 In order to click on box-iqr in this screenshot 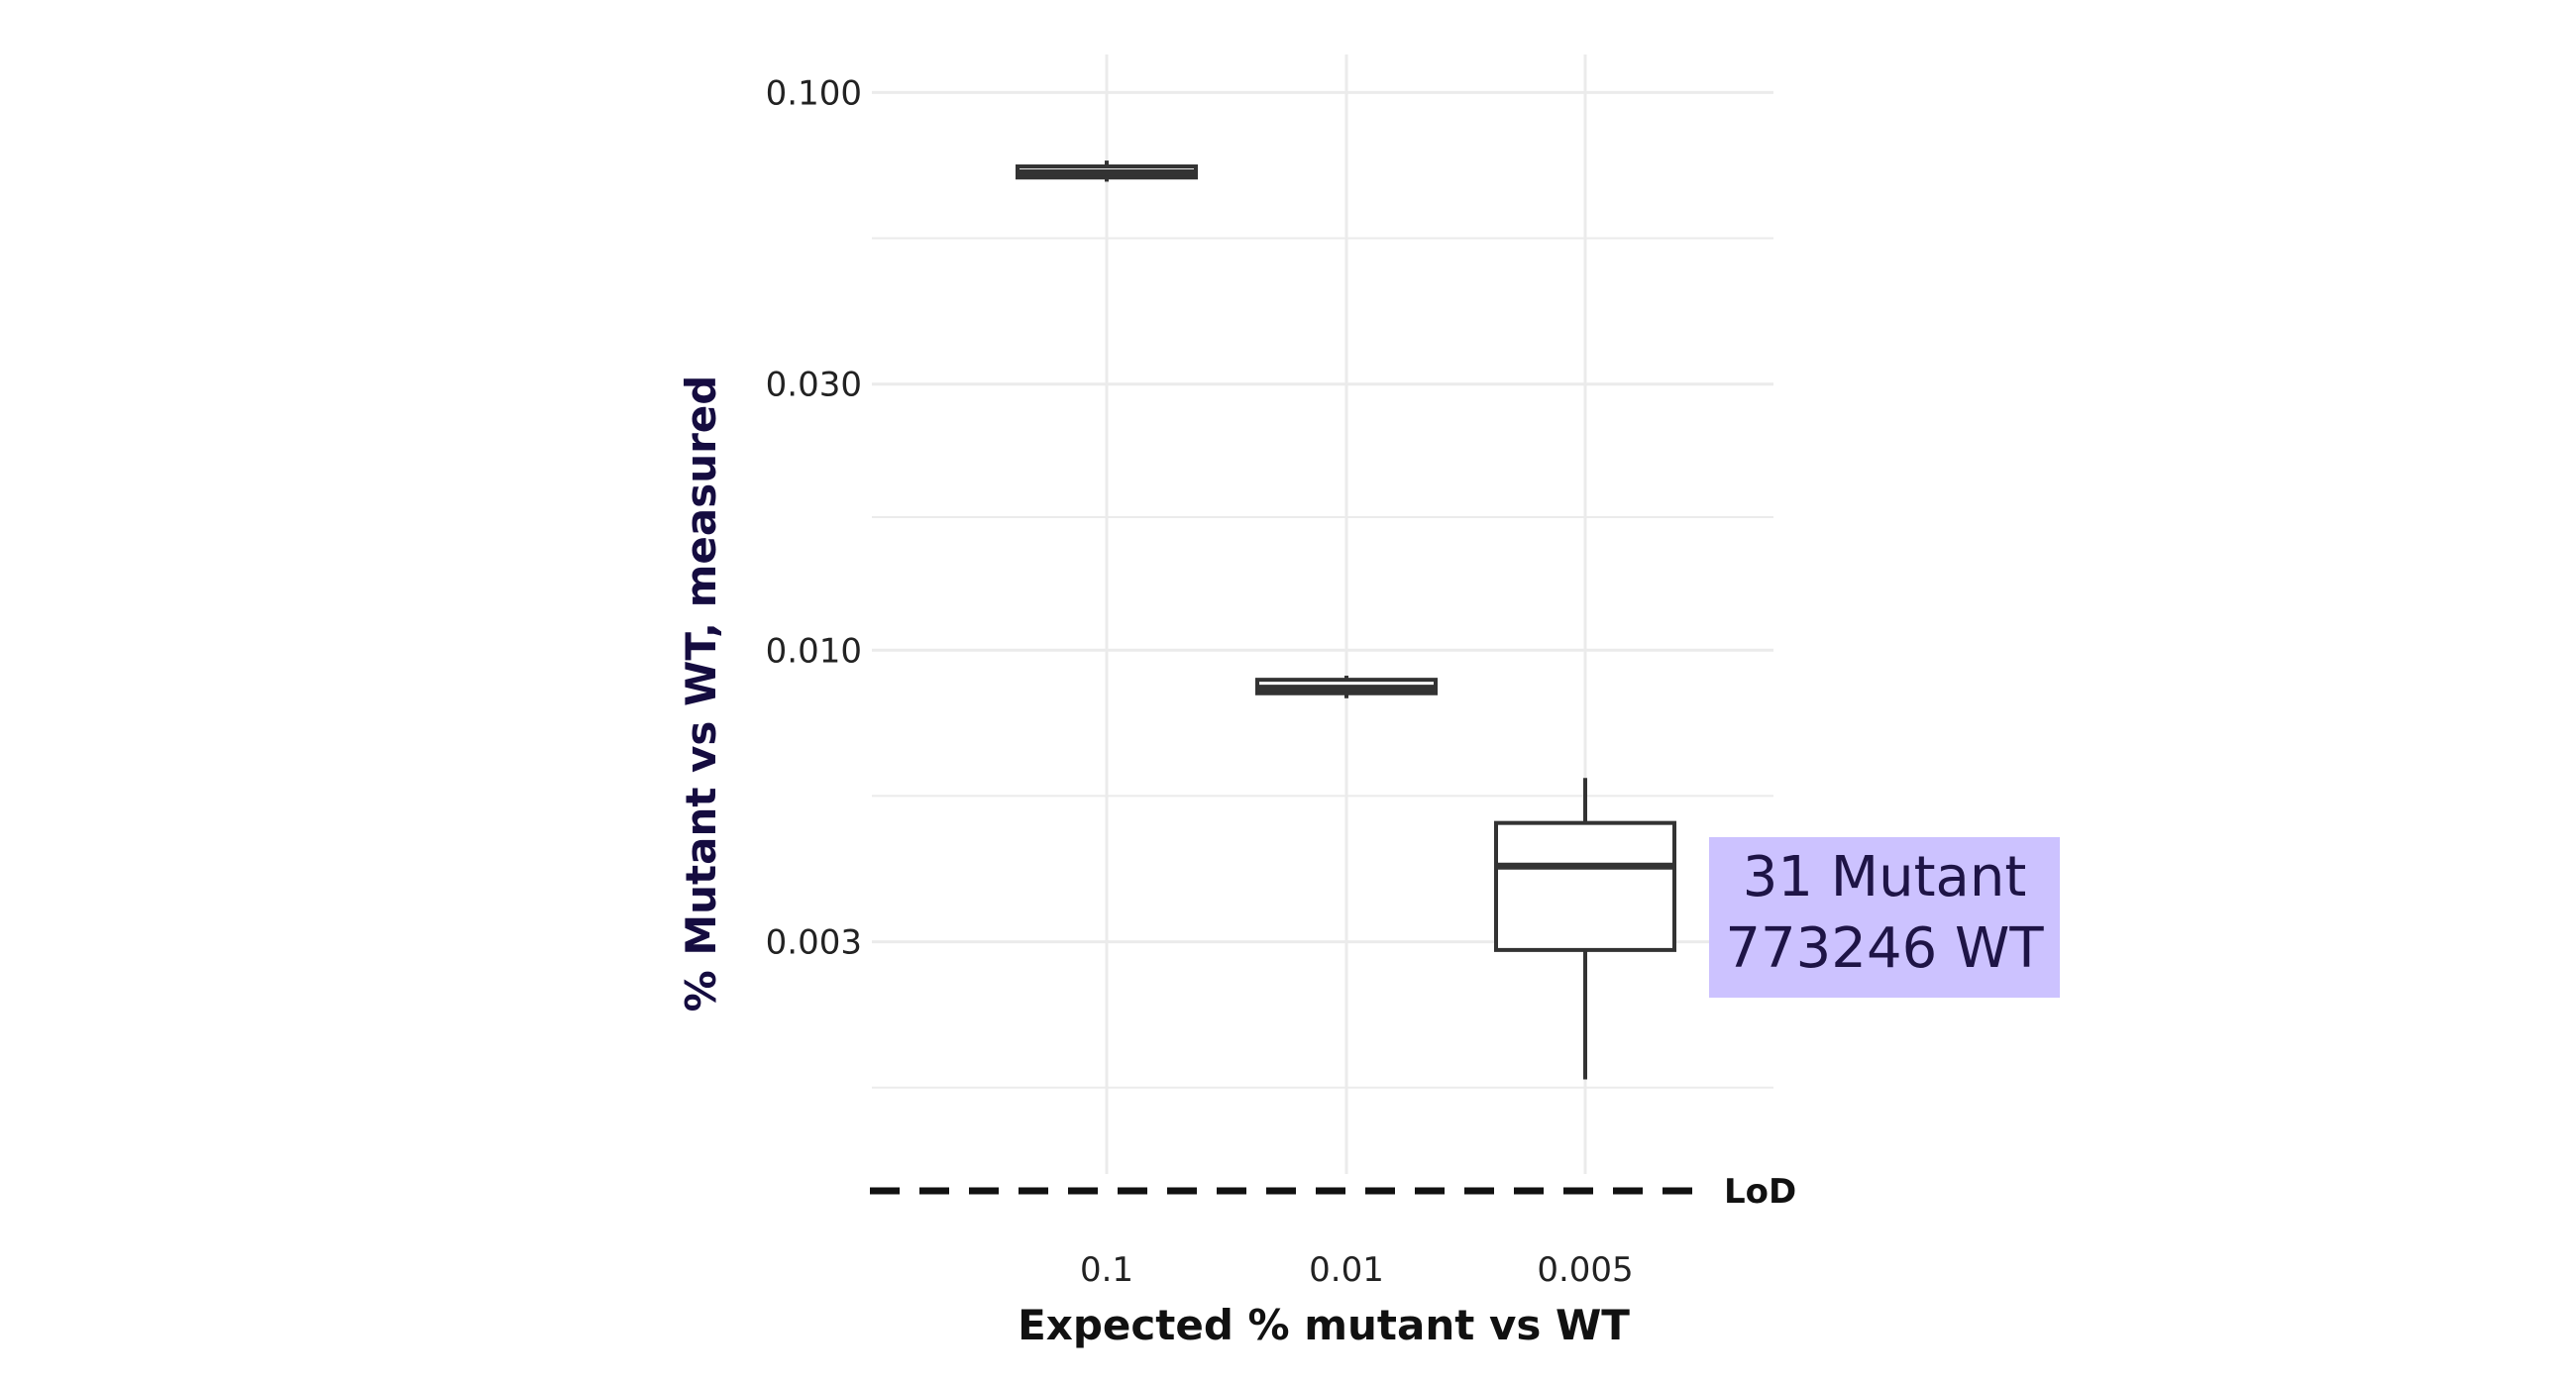, I will do `click(1585, 886)`.